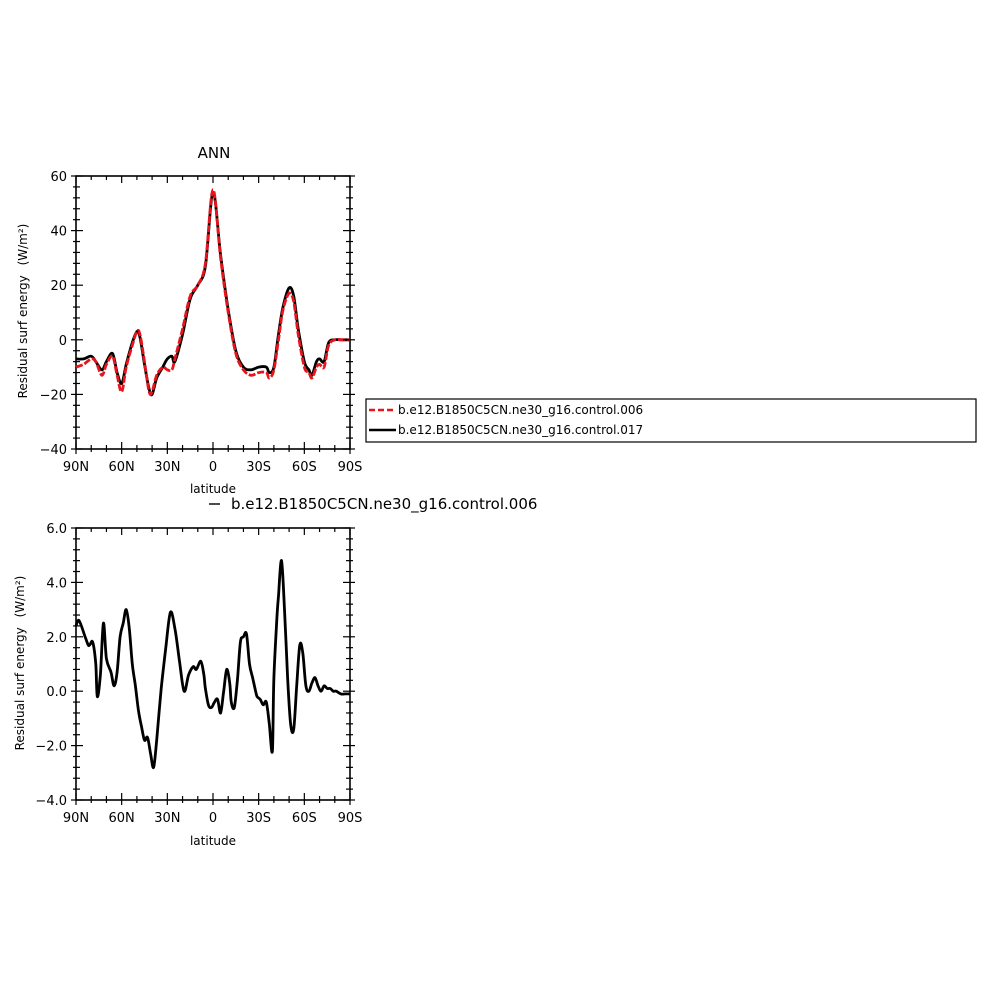  What do you see at coordinates (20, 688) in the screenshot?
I see `y-axis-title-text-bottom: Residual surf energy` at bounding box center [20, 688].